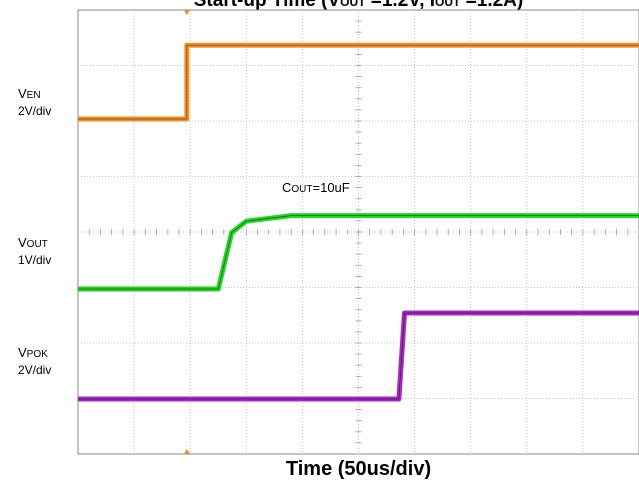 The width and height of the screenshot is (639, 487). Describe the element at coordinates (35, 361) in the screenshot. I see `channel-label-vpok: VPOK 2V/div` at that location.